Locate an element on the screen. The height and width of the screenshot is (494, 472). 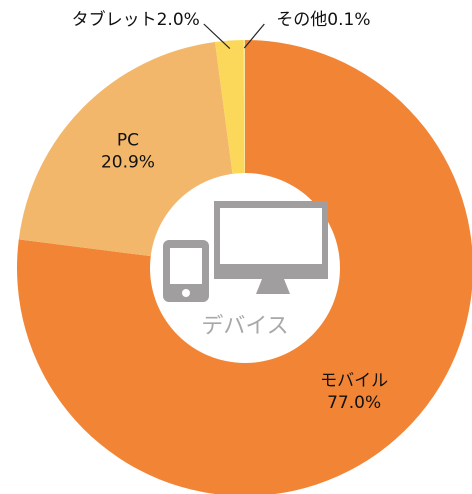
category-label: その他 is located at coordinates (301, 20).